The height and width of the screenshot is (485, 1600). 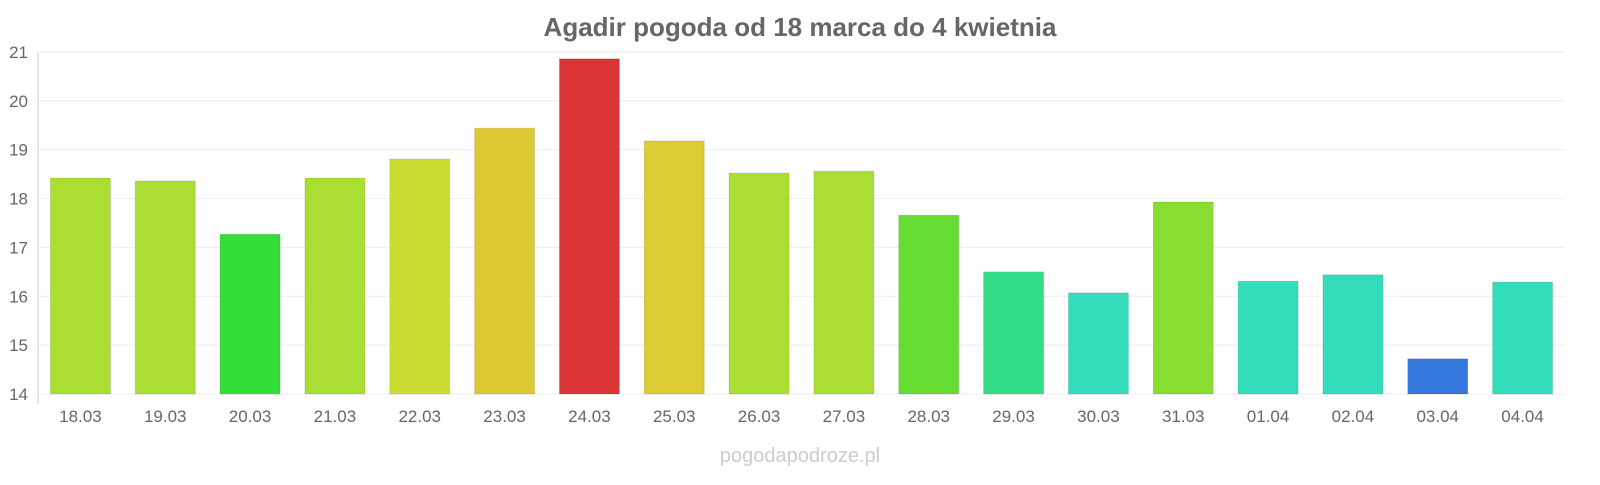 I want to click on bar-26.03, so click(x=759, y=283).